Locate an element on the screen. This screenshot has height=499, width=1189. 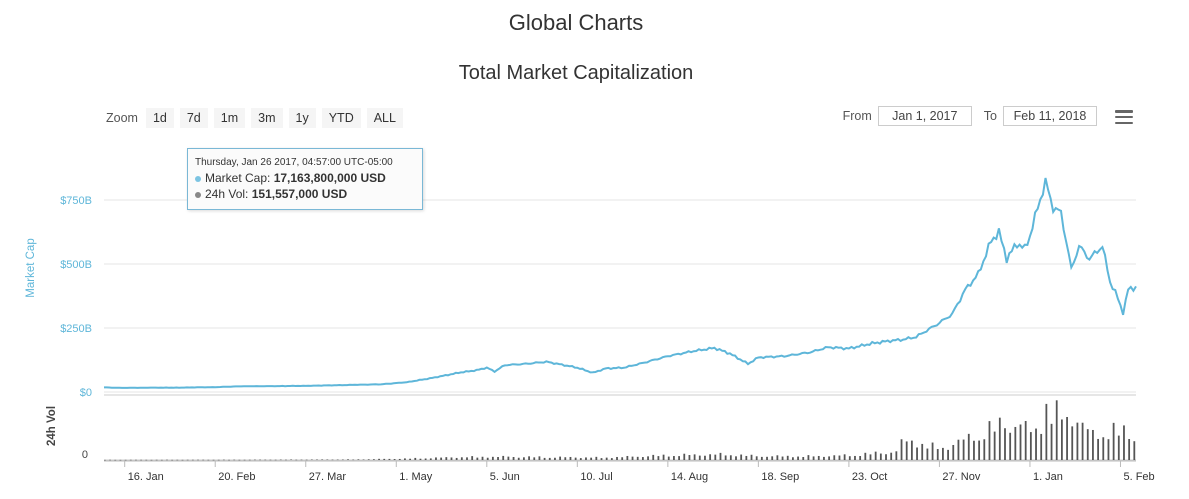
to-date-input is located at coordinates (1050, 116).